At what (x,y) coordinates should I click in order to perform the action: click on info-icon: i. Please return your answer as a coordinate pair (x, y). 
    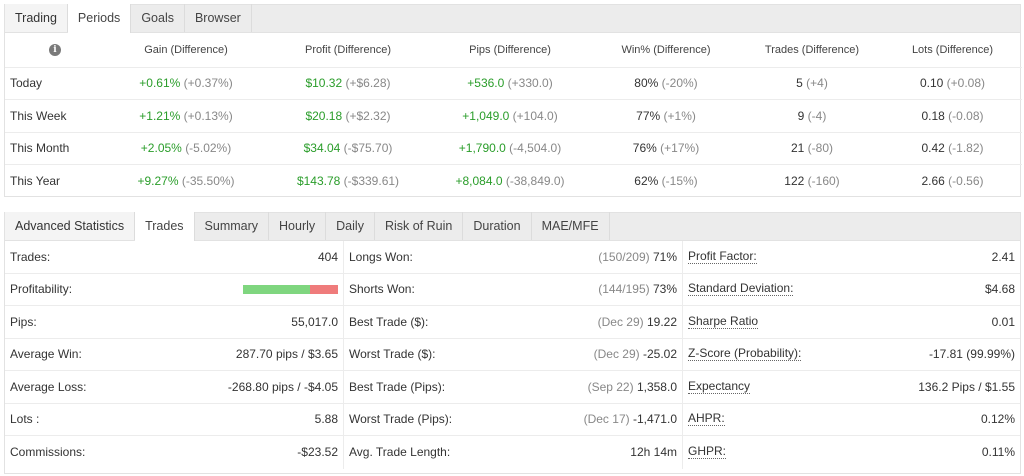
    Looking at the image, I should click on (55, 50).